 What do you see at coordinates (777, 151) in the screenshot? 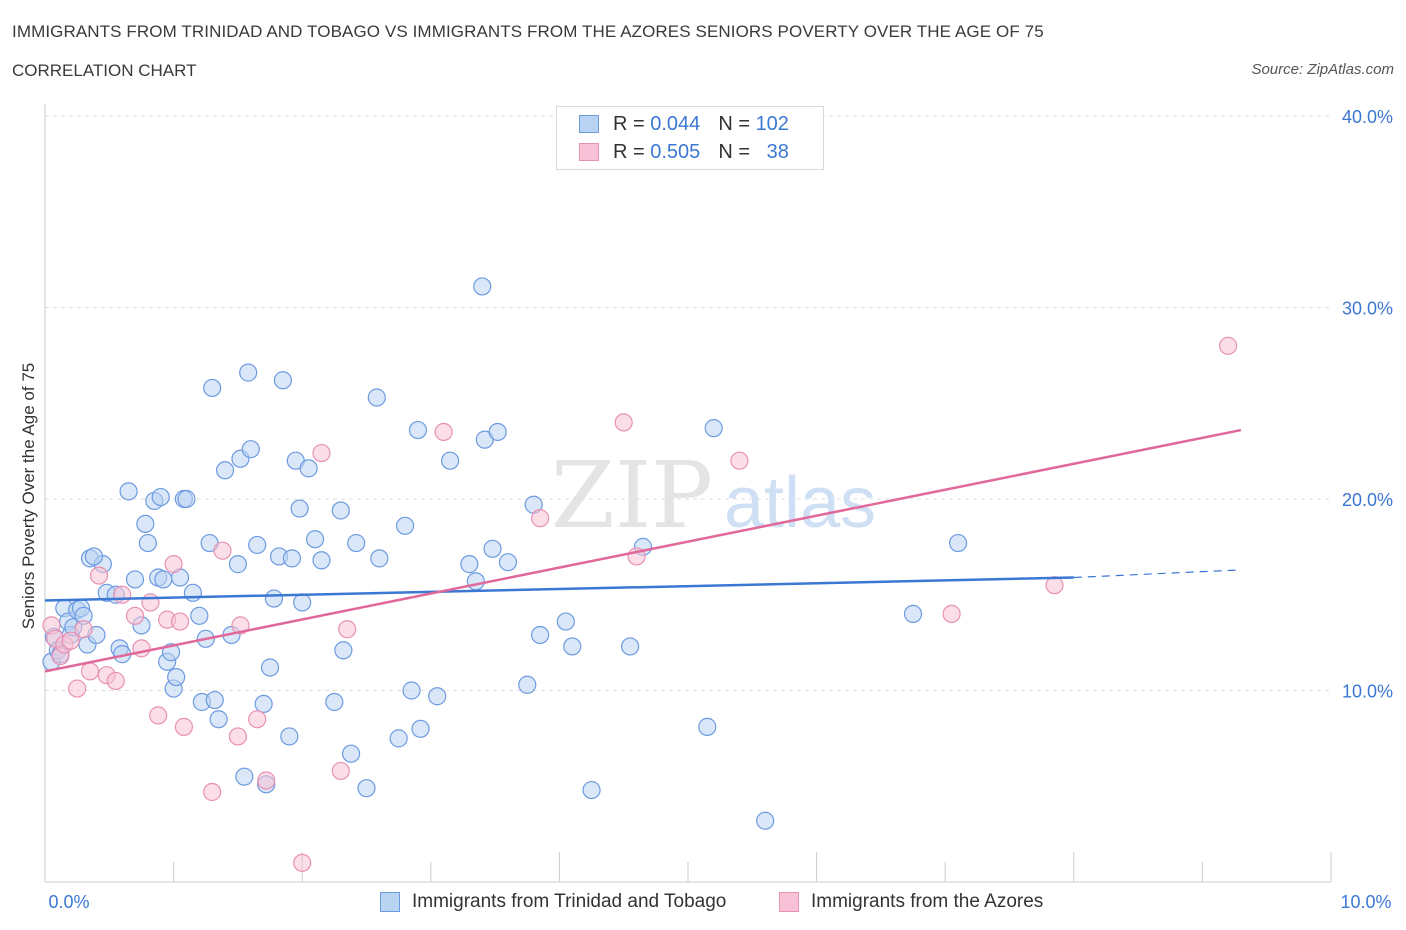
I see `legend-n-value: 38` at bounding box center [777, 151].